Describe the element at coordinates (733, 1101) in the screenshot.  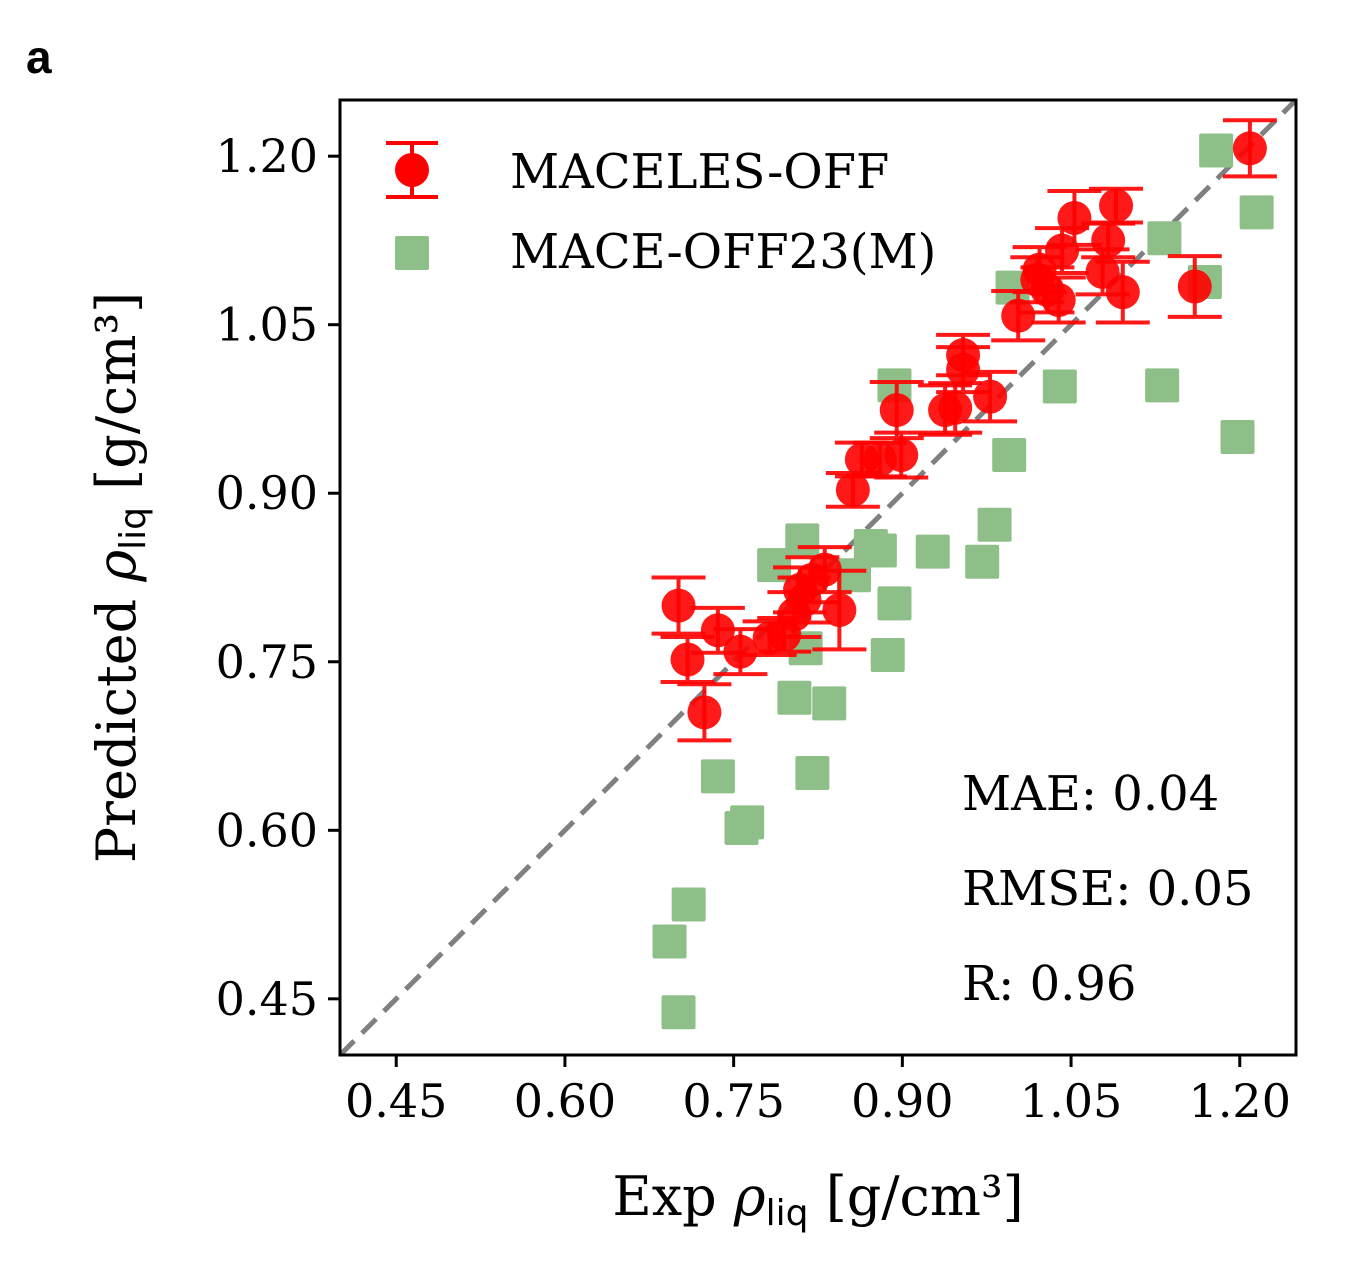
I see `x-tick-label: 0.75` at that location.